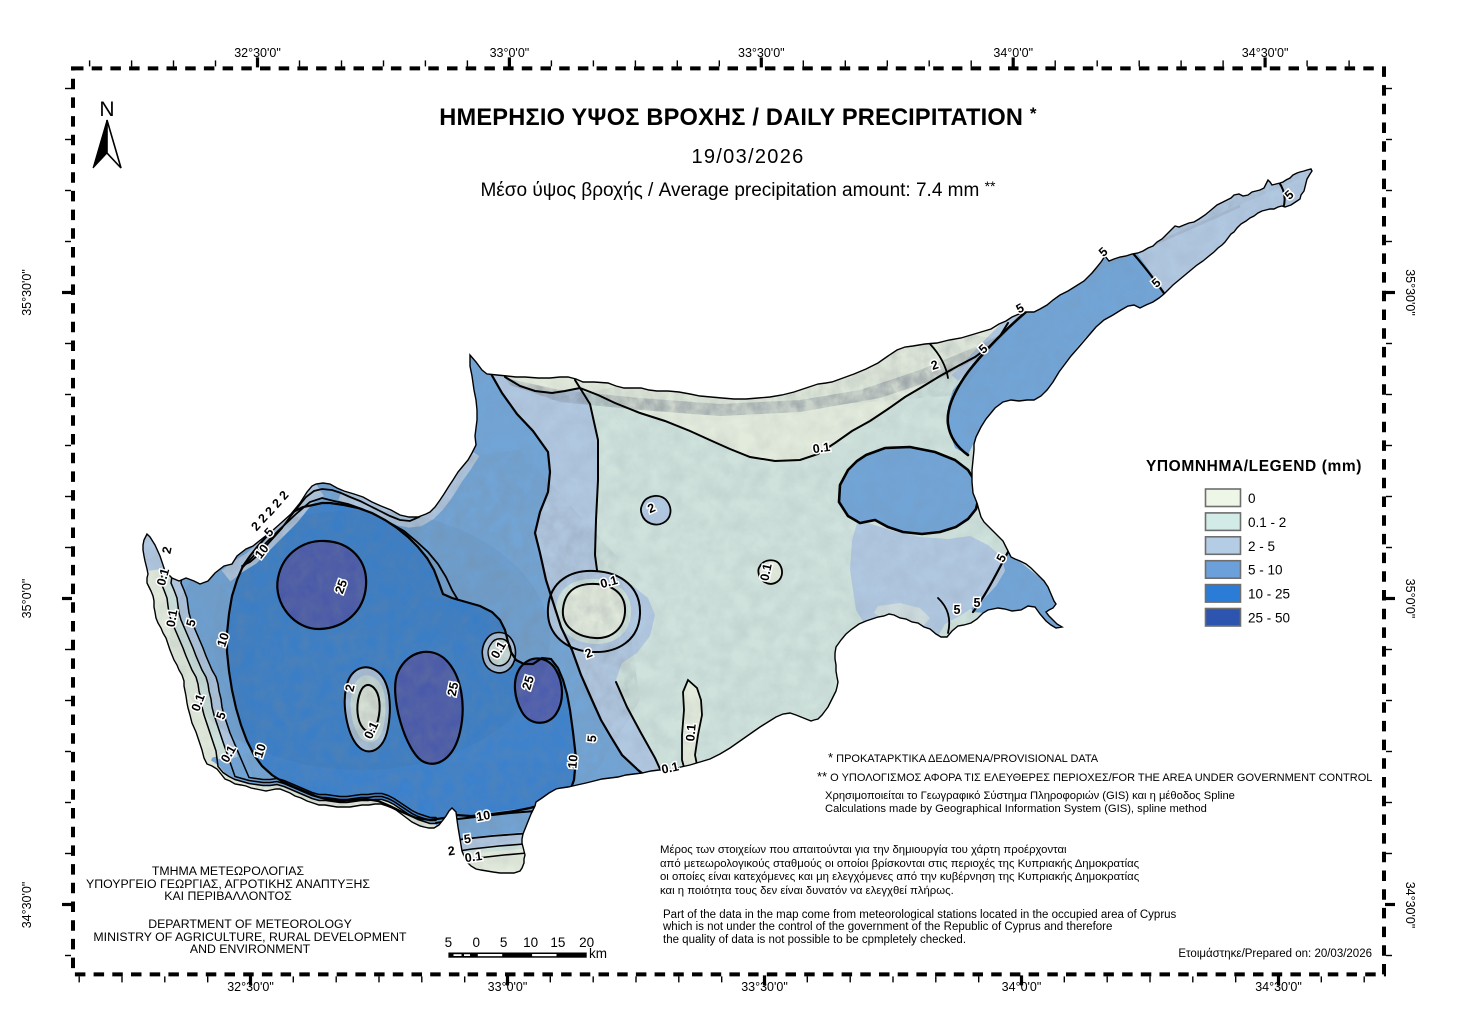 The height and width of the screenshot is (1034, 1461). Describe the element at coordinates (1269, 618) in the screenshot. I see `svg-text: 25 - 50` at that location.